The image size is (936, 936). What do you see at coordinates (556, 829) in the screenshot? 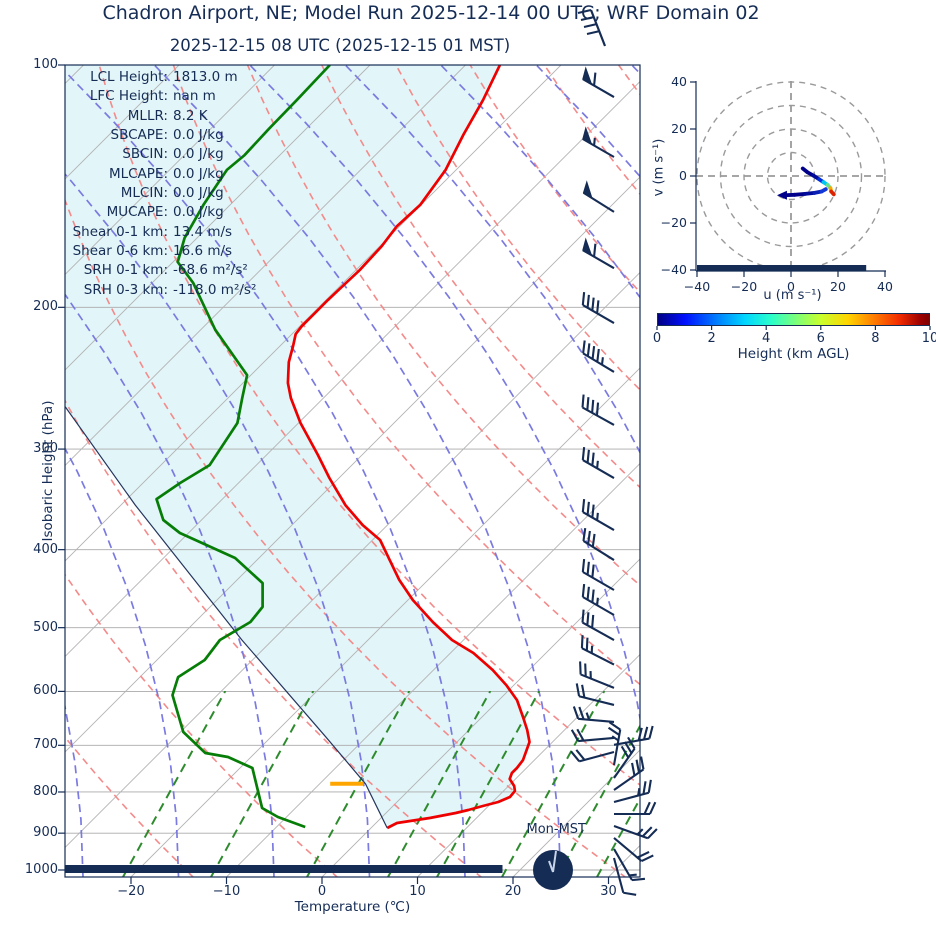
I see `clock-day-label: Mon-MST` at bounding box center [556, 829].